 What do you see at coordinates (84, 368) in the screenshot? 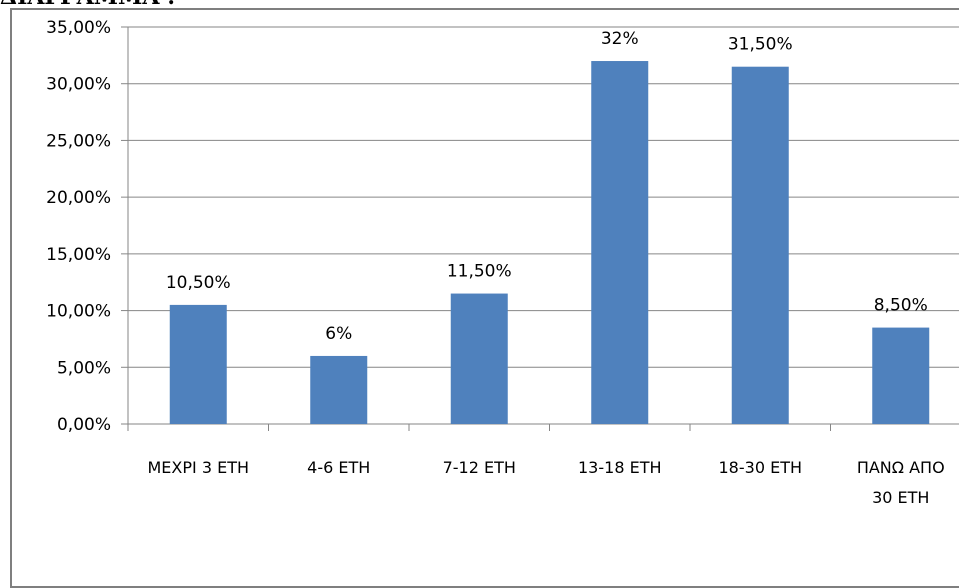
I see `y-tick-label: 5,00%` at bounding box center [84, 368].